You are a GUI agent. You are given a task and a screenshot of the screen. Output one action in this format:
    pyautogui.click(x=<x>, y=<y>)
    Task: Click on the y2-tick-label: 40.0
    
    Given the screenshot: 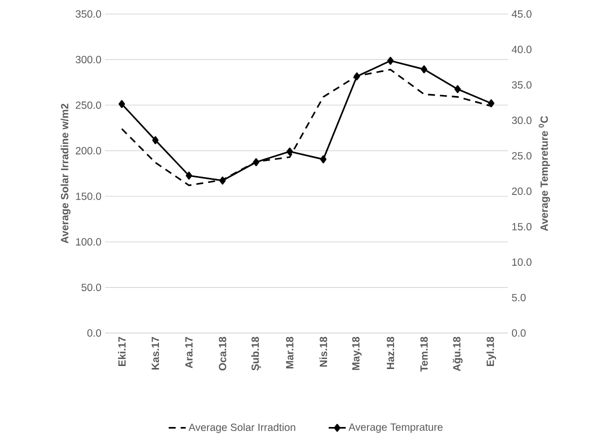 What is the action you would take?
    pyautogui.click(x=522, y=50)
    